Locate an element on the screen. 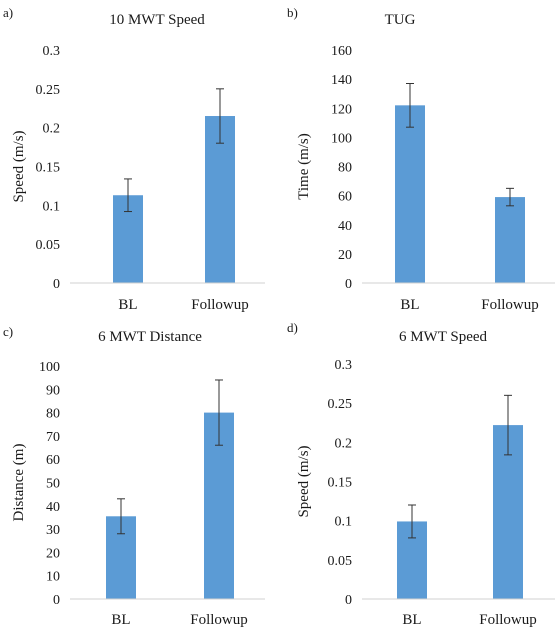 This screenshot has height=631, width=555. y-tick-label: 50 is located at coordinates (53, 484).